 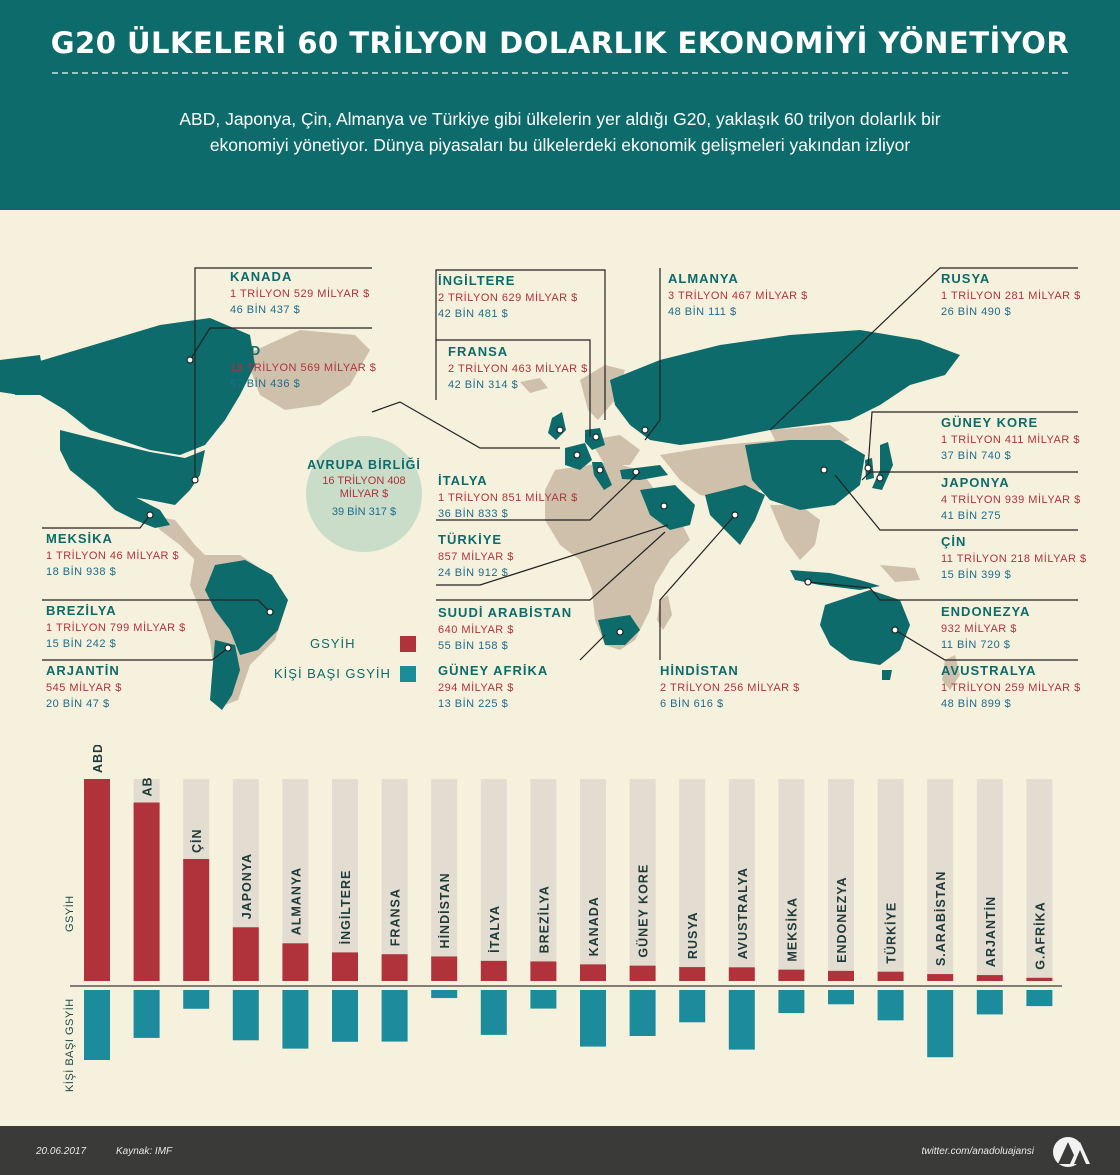 I want to click on country-per-capita: 42 BİN 314 $, so click(x=483, y=385).